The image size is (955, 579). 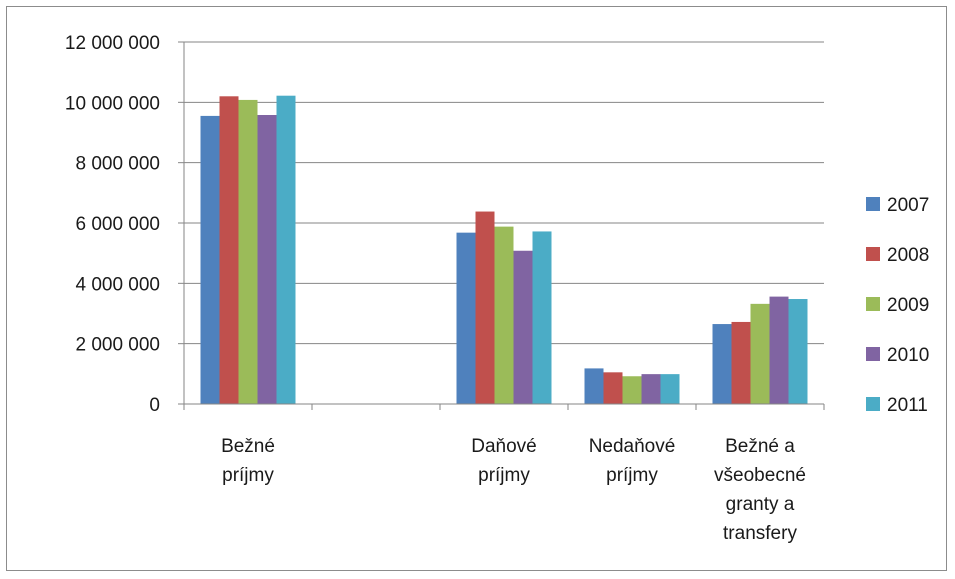 What do you see at coordinates (112, 43) in the screenshot?
I see `y-tick-label: 12 000 000` at bounding box center [112, 43].